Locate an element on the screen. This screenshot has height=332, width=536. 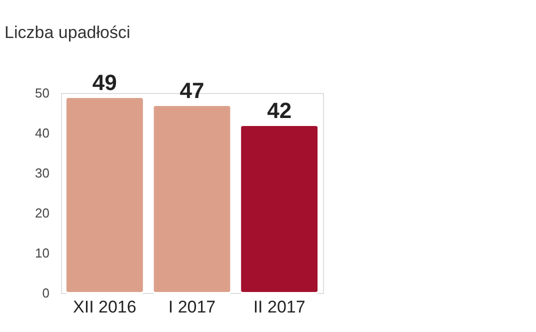
x-tick-label: XII 2016 is located at coordinates (104, 307).